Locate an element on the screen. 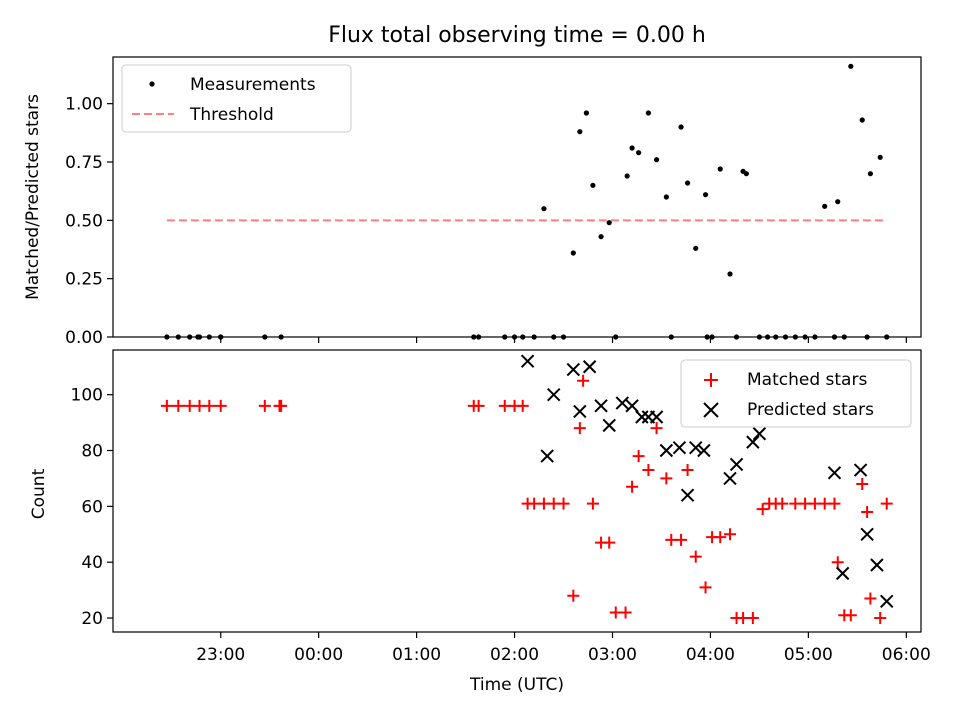 The image size is (960, 720). chart-title: Flux total observing time = 0.00 h is located at coordinates (517, 35).